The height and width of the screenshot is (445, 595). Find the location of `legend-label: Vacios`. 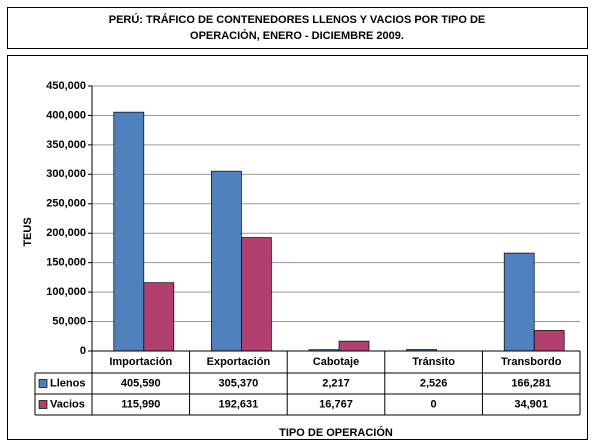

legend-label: Vacios is located at coordinates (67, 404).